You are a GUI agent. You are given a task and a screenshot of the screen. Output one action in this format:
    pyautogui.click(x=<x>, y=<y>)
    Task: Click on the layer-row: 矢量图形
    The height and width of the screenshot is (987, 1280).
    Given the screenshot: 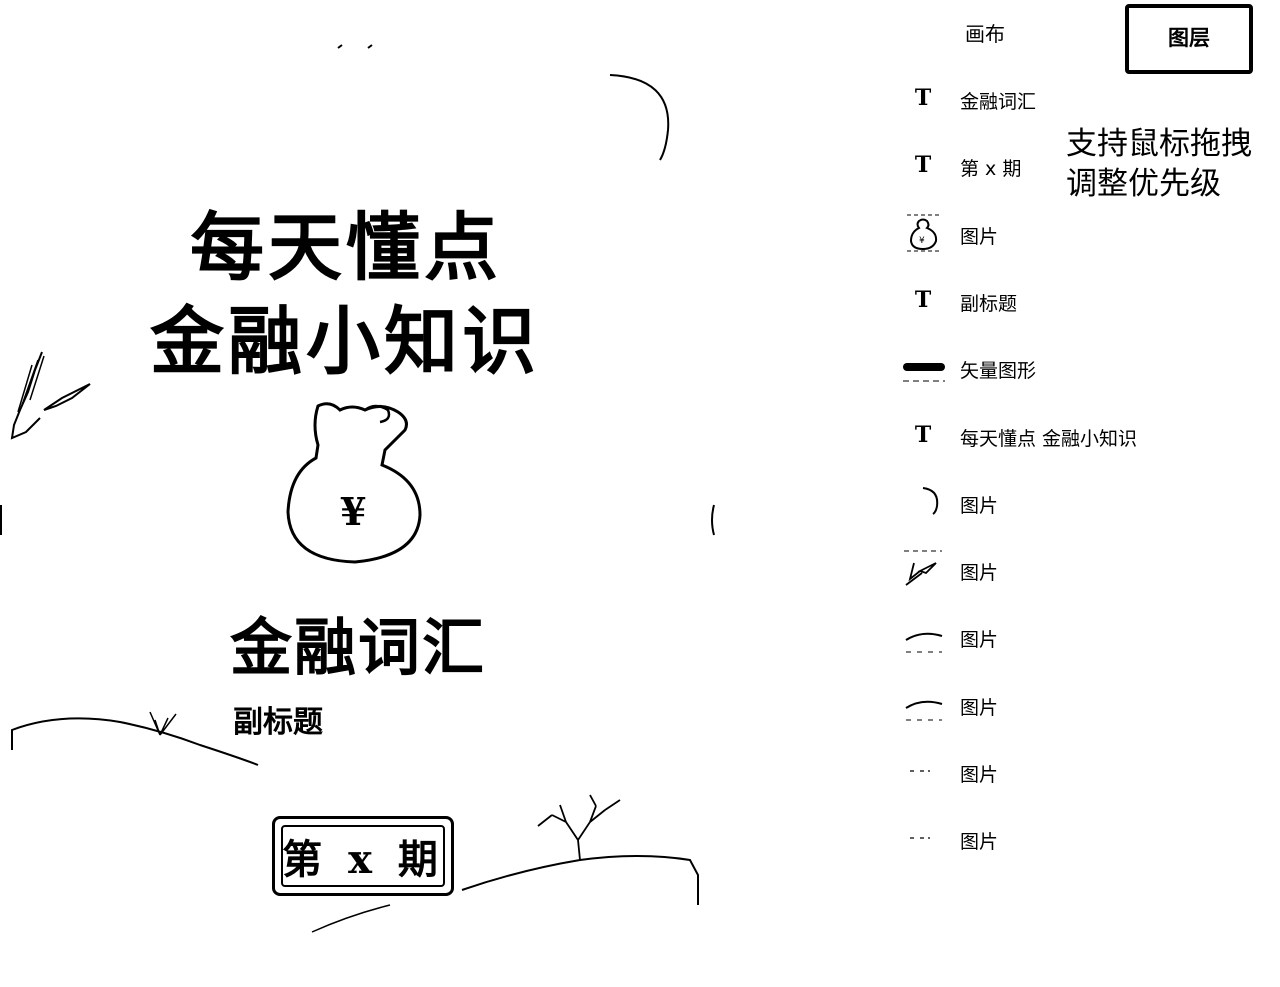 What is the action you would take?
    pyautogui.click(x=1013, y=367)
    